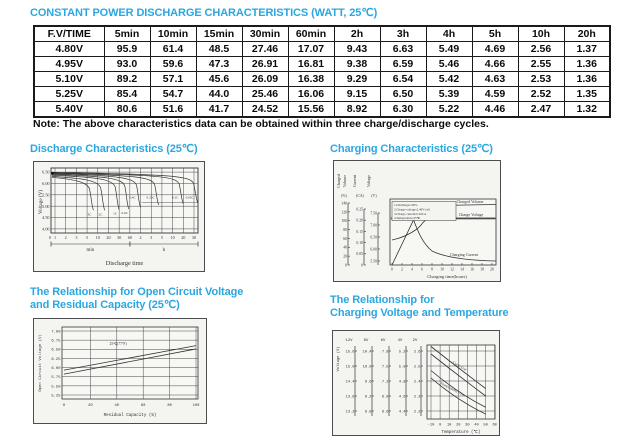  What do you see at coordinates (403, 79) in the screenshot?
I see `table-cell: 6.54` at bounding box center [403, 79].